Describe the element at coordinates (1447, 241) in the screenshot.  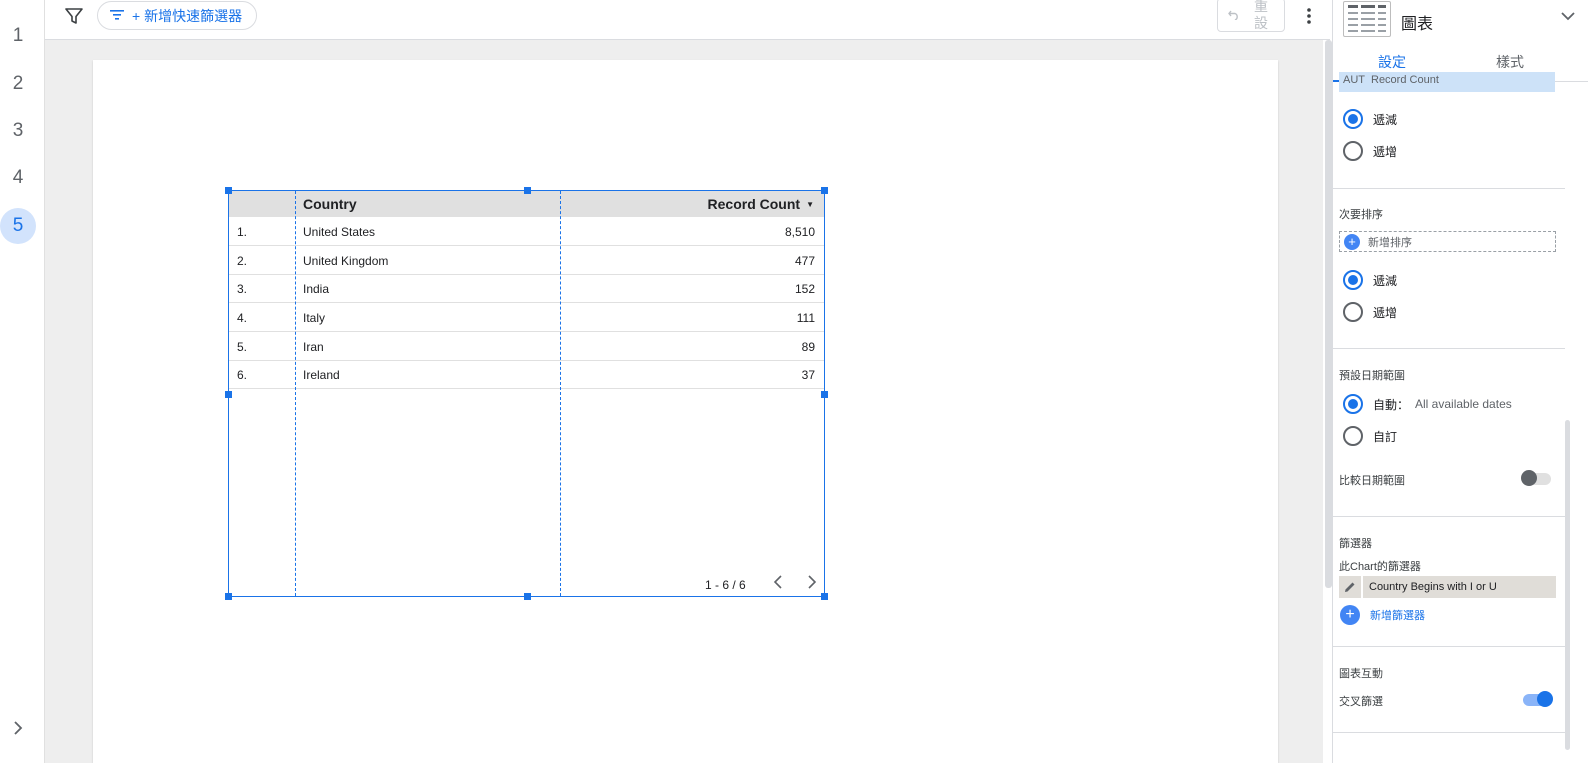
I see `add-sort-button: + 新增排序` at that location.